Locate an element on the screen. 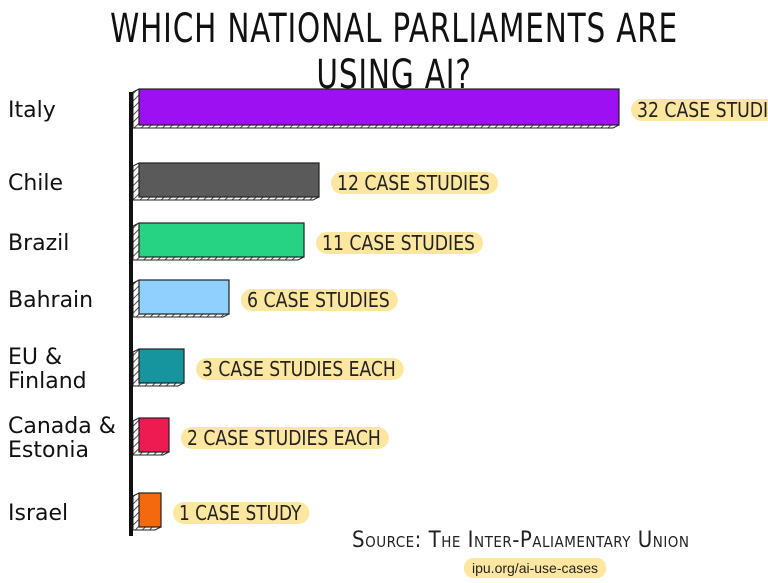  chart-title: WHICH NATIONAL PARLIAMENTS ARE USING AI? is located at coordinates (394, 52).